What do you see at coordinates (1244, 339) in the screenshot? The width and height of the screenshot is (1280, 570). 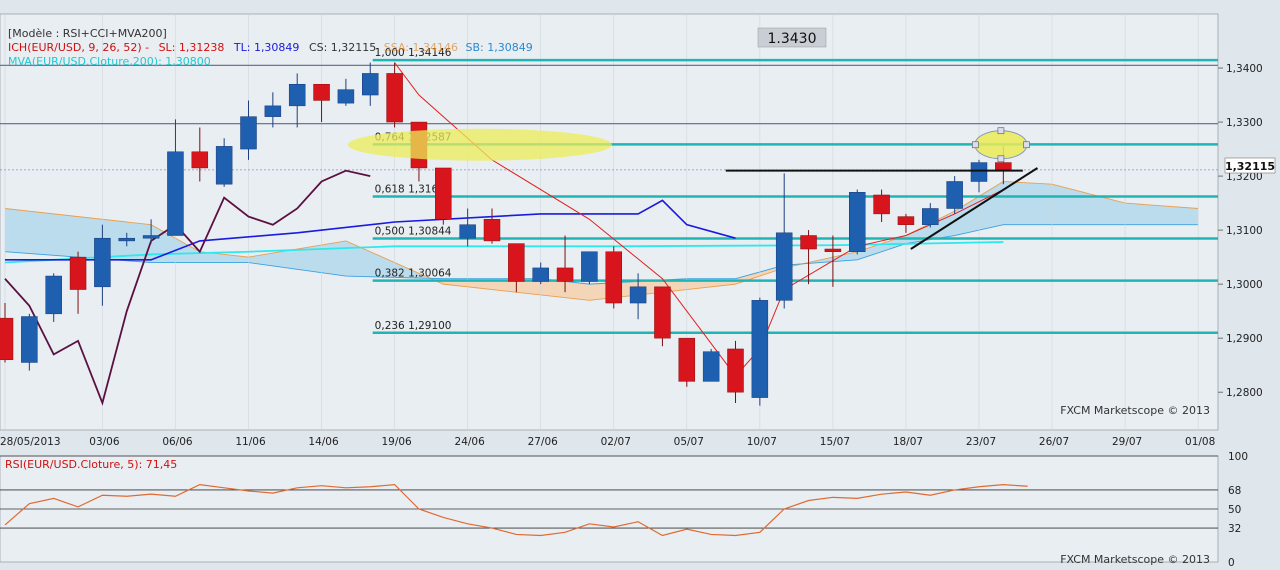 I see `y-tick-label: 1,2900` at bounding box center [1244, 339].